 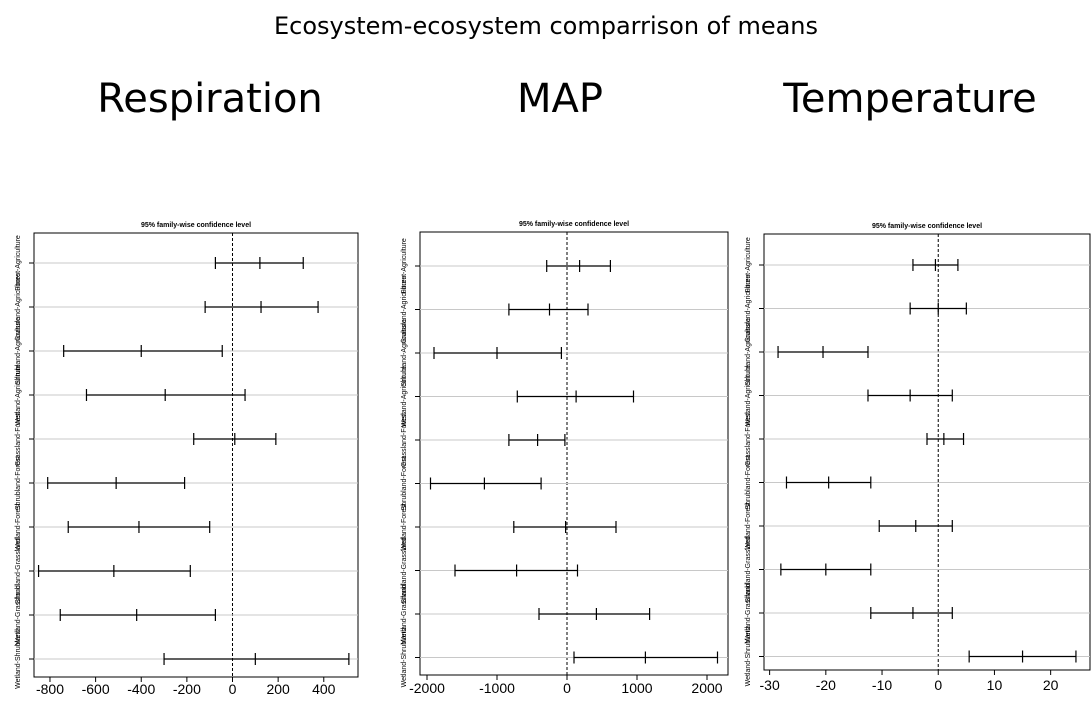 I want to click on x-tick-label: -400, so click(x=141, y=689).